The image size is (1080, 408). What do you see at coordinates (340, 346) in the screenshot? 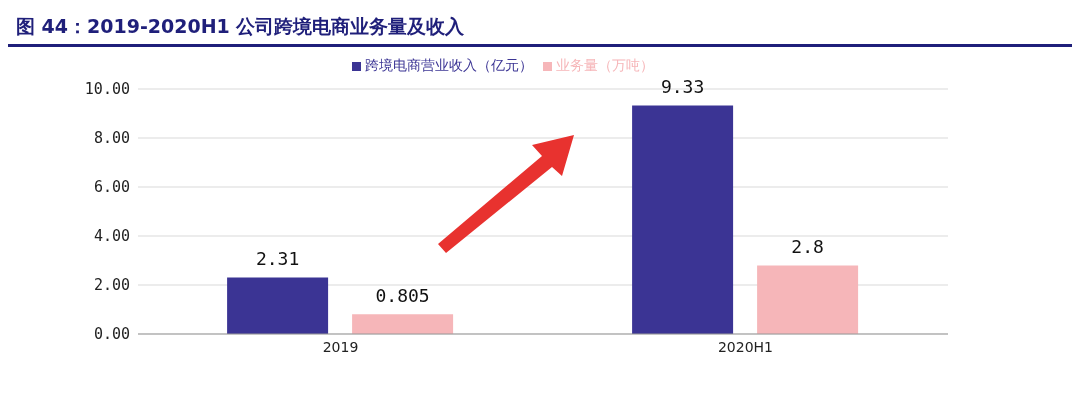
I see `x-tick-label: 2019` at bounding box center [340, 346].